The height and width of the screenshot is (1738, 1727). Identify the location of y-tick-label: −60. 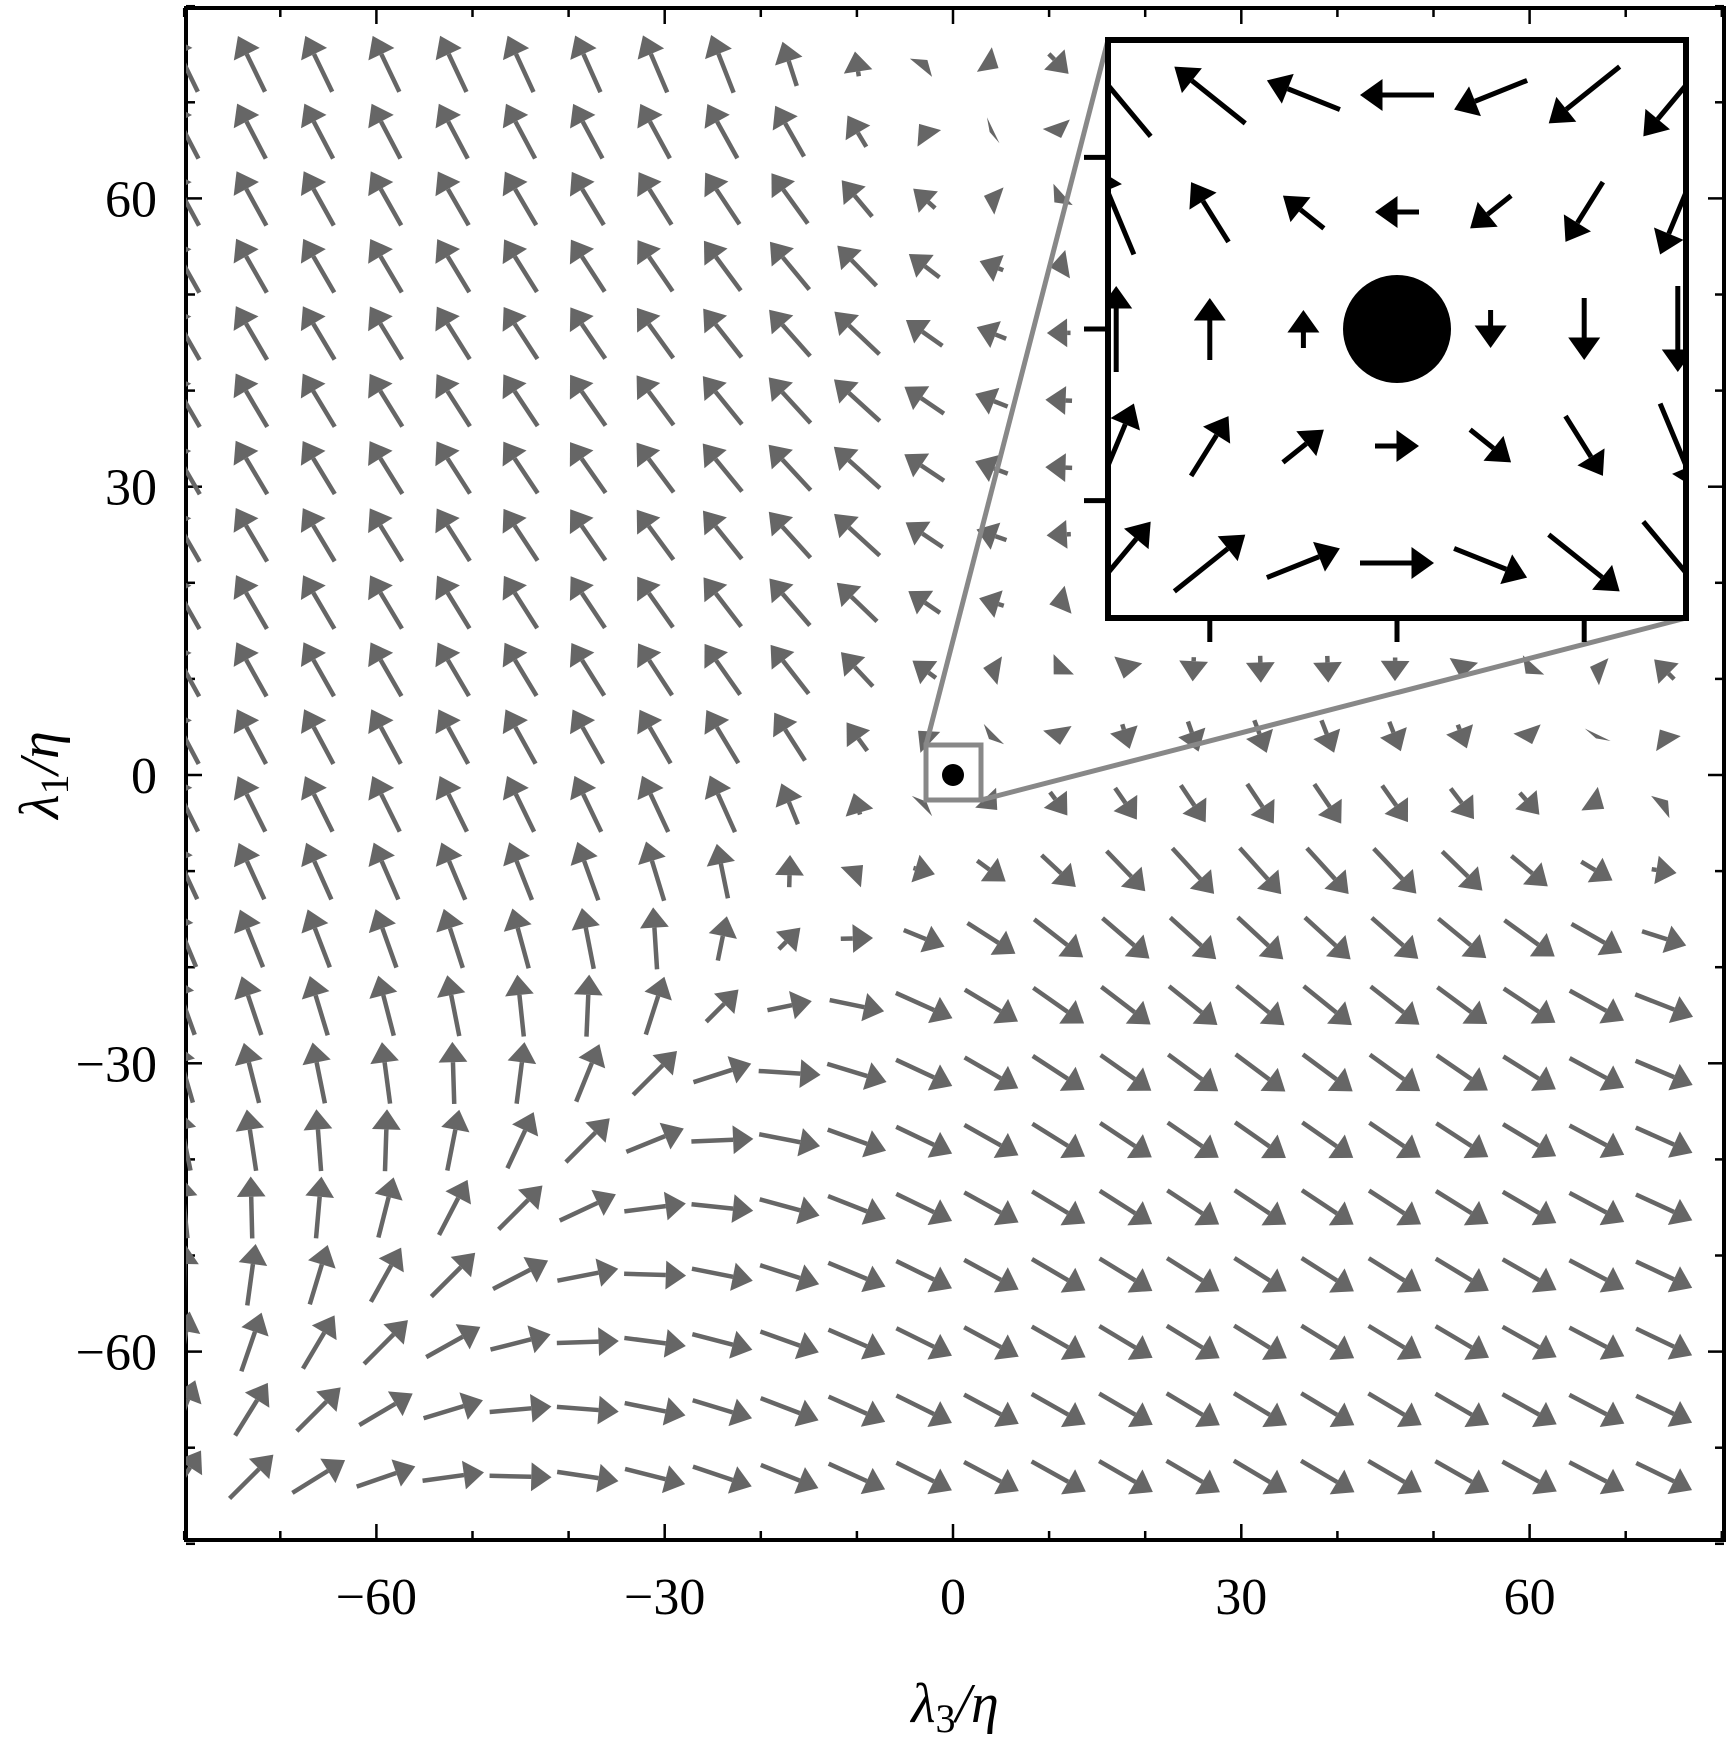
(116, 1353).